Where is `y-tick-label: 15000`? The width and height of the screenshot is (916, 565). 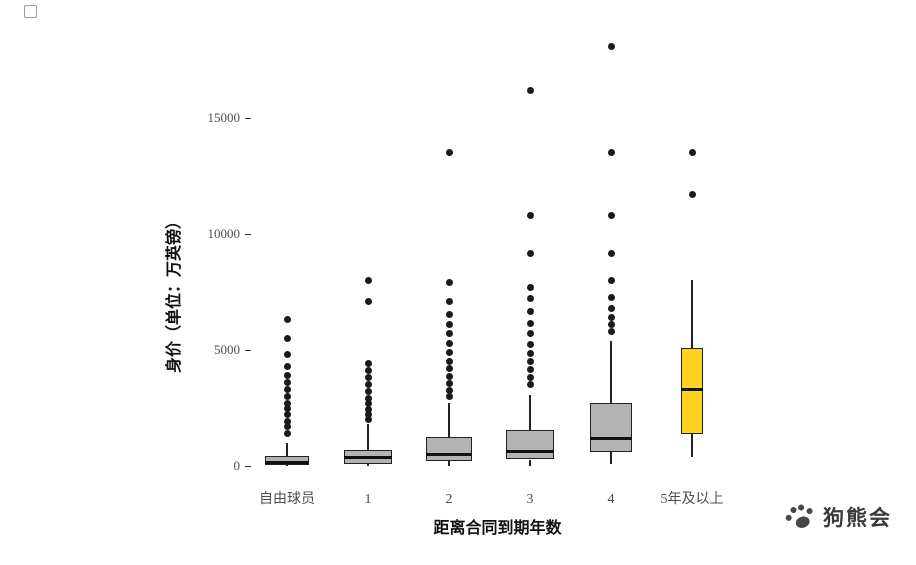 y-tick-label: 15000 is located at coordinates (224, 117).